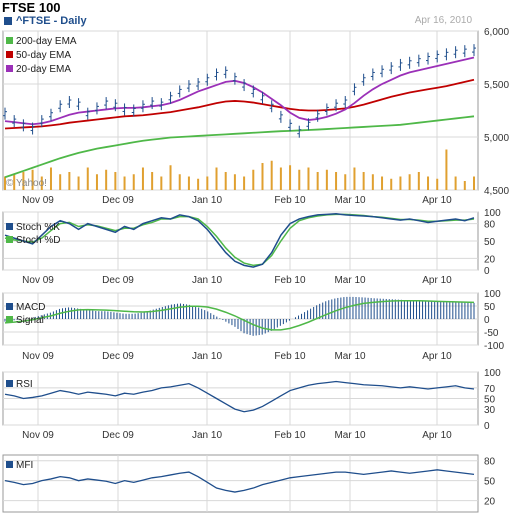 This screenshot has width=516, height=527. I want to click on mfi-frame, so click(240, 483).